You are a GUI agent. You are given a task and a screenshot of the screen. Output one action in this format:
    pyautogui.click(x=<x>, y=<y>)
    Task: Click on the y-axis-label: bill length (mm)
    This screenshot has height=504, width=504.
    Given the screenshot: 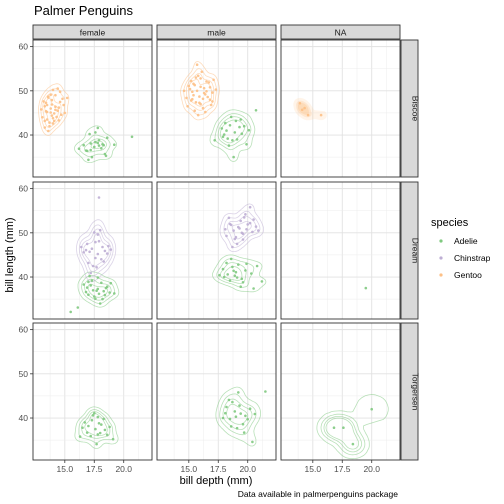 What is the action you would take?
    pyautogui.click(x=10, y=254)
    